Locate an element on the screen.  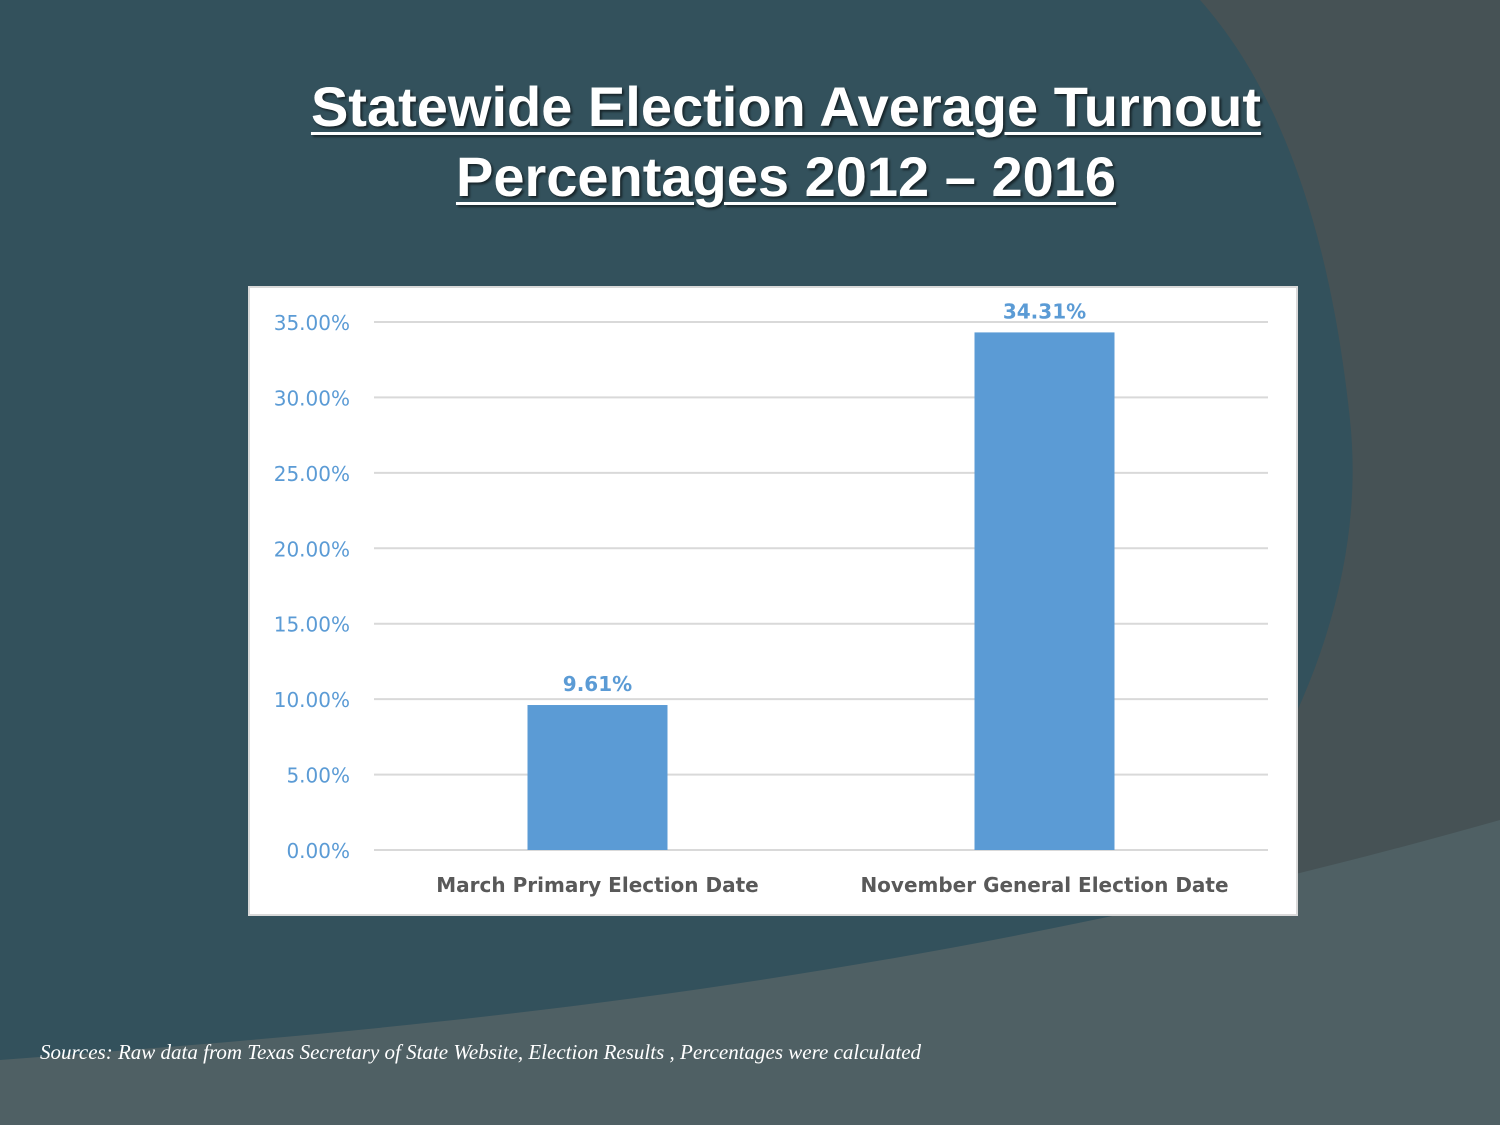
slide-title-line-2: Percentages 2012 – 2016 is located at coordinates (786, 176).